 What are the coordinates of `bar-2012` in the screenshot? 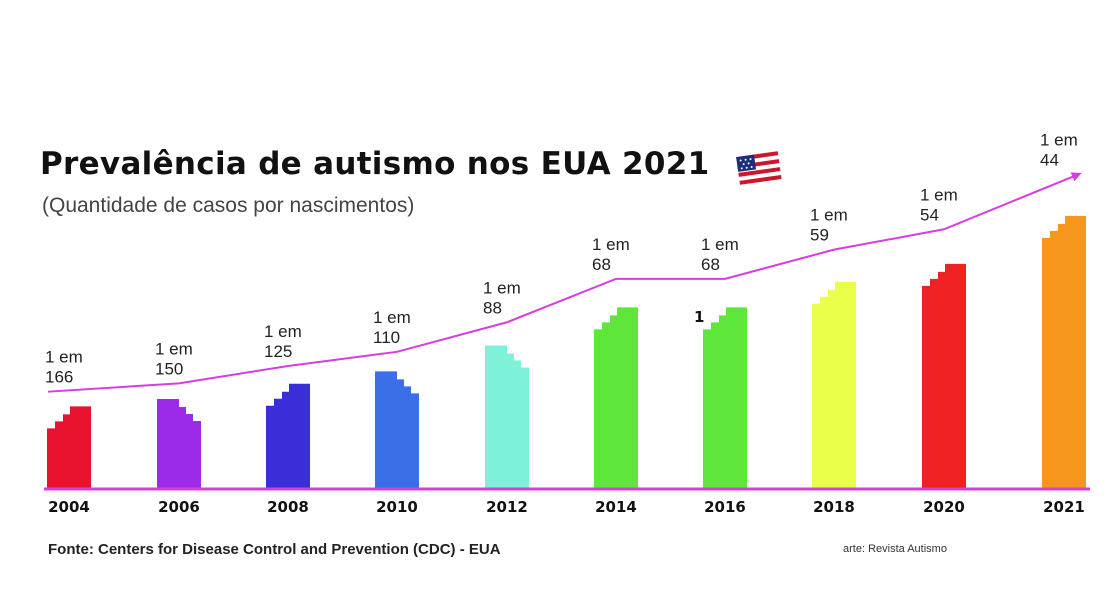 It's located at (507, 417).